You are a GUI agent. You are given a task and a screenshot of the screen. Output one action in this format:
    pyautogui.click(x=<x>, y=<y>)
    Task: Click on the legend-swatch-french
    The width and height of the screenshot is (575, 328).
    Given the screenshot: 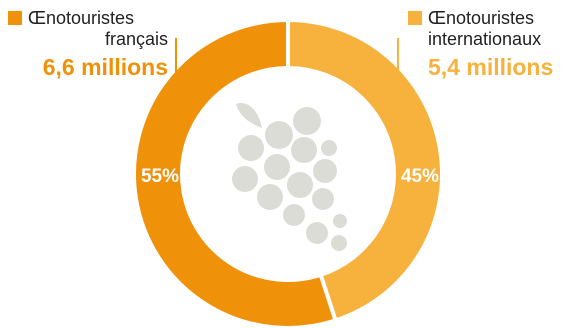 What is the action you would take?
    pyautogui.click(x=15, y=18)
    